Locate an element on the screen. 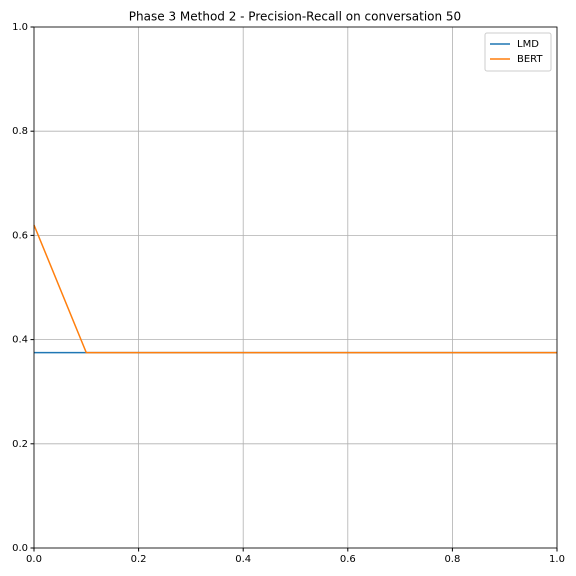 Image resolution: width=576 pixels, height=576 pixels. legend-label: BERT is located at coordinates (530, 59).